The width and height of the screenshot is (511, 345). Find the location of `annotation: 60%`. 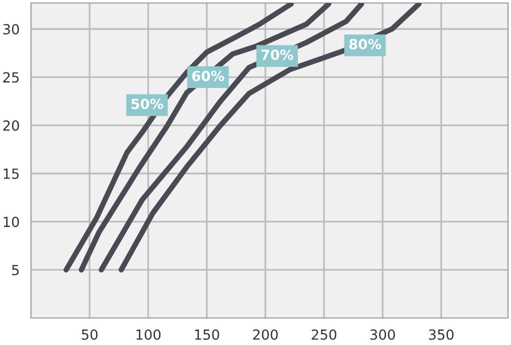

annotation: 60% is located at coordinates (208, 76).